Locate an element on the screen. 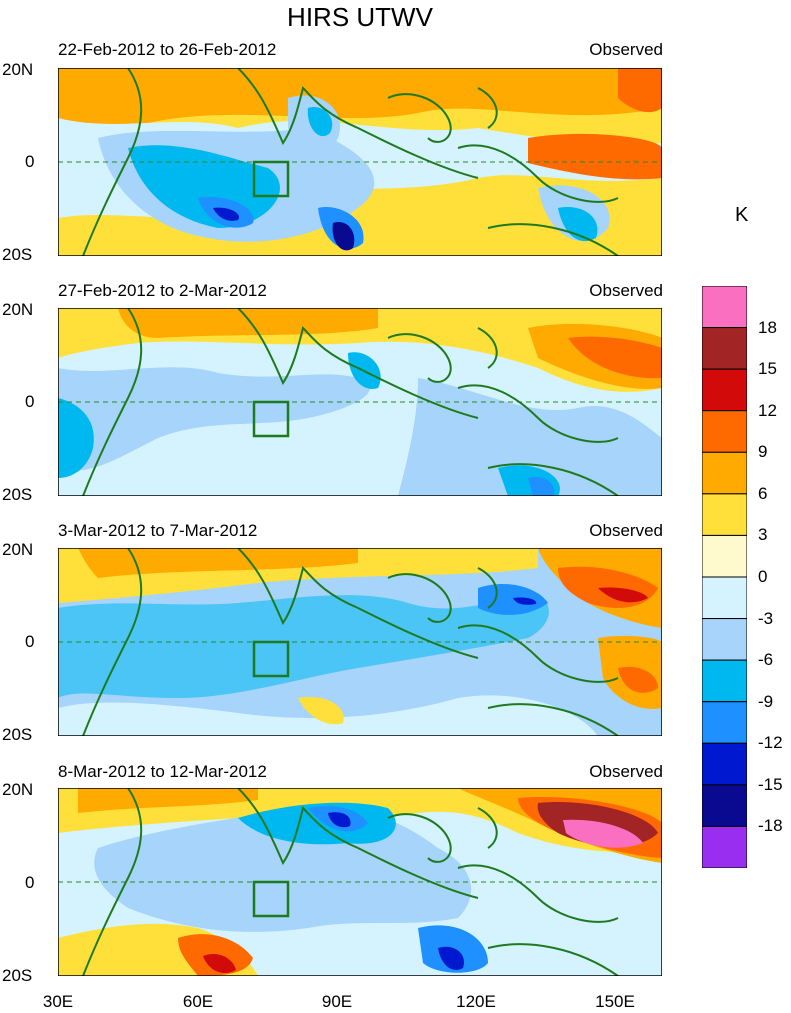  colorbar-tick-label: 9 is located at coordinates (763, 452).